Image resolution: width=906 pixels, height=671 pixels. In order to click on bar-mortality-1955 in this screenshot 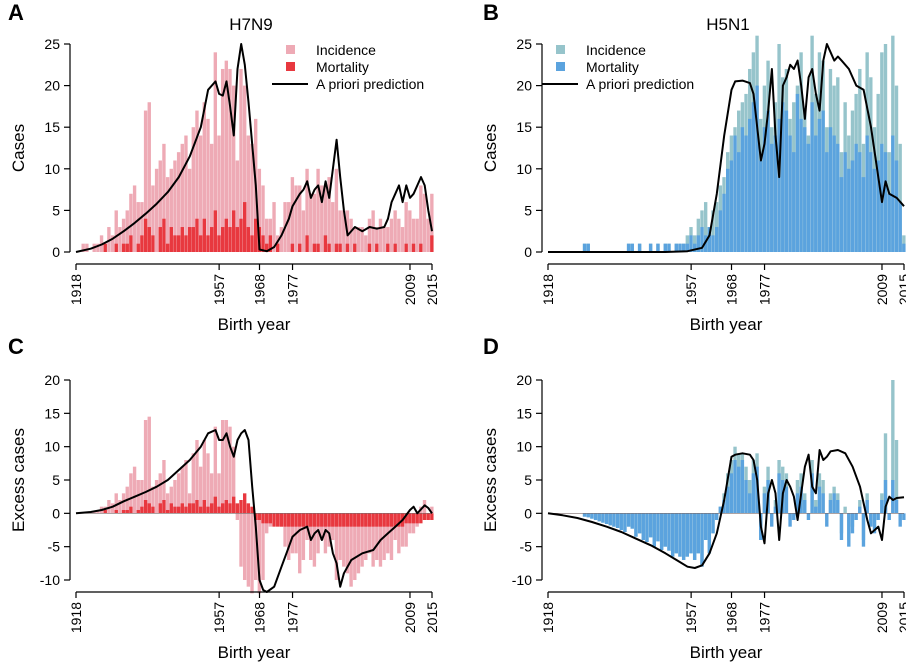, I will do `click(683, 247)`.